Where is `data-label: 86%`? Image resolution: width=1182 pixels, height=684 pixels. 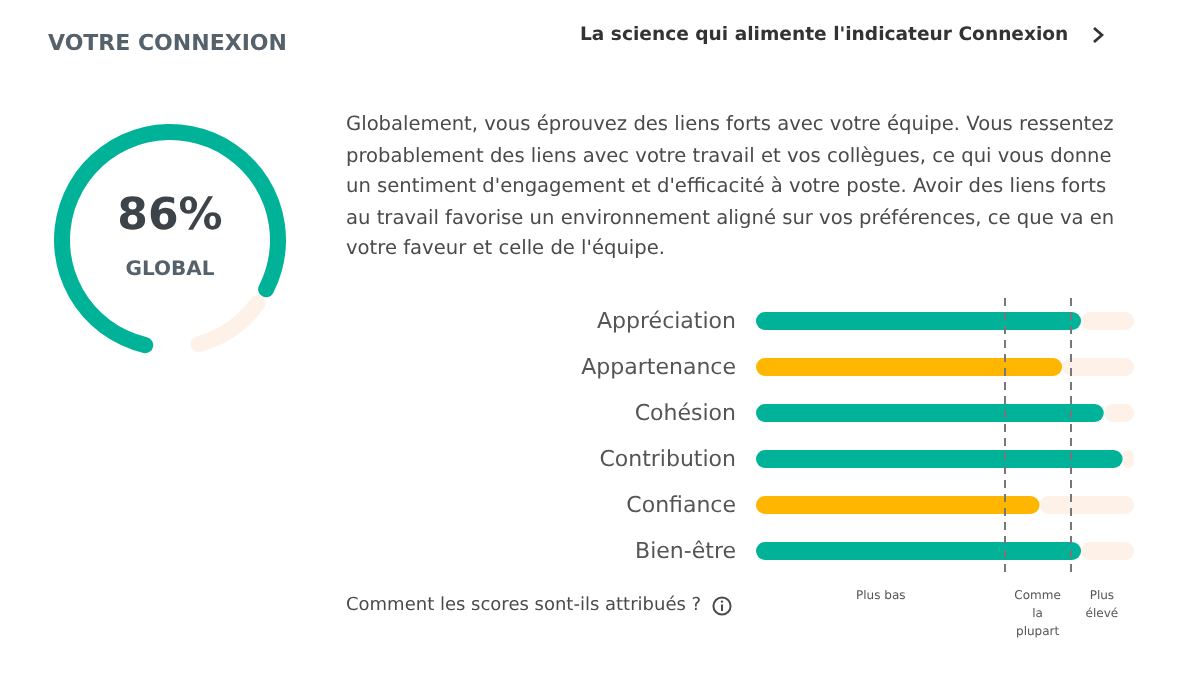
data-label: 86% is located at coordinates (170, 216).